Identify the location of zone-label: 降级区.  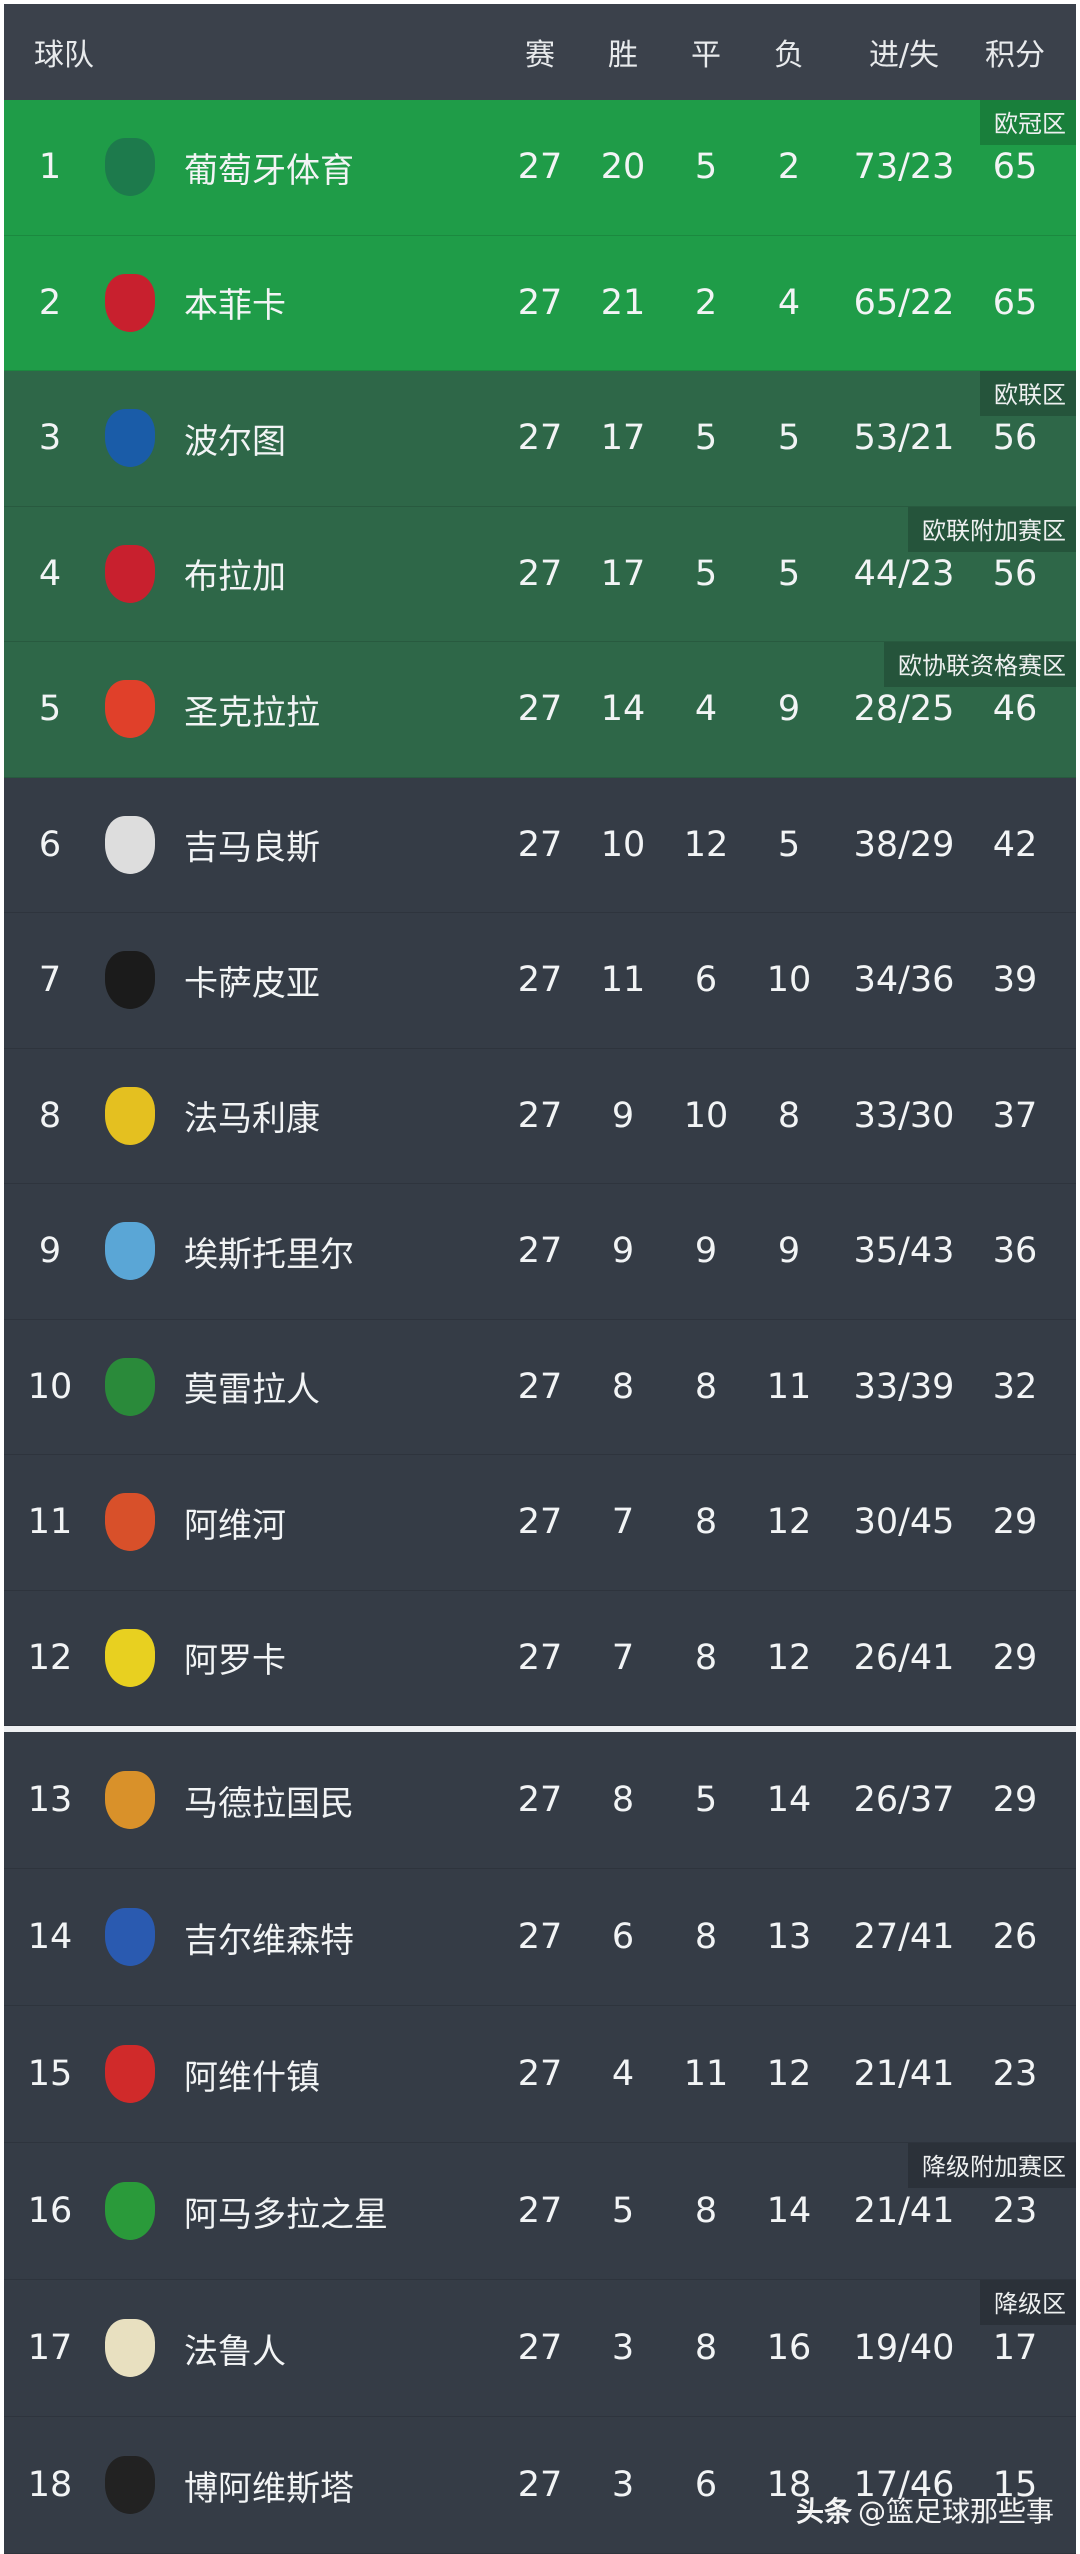
(1028, 2302).